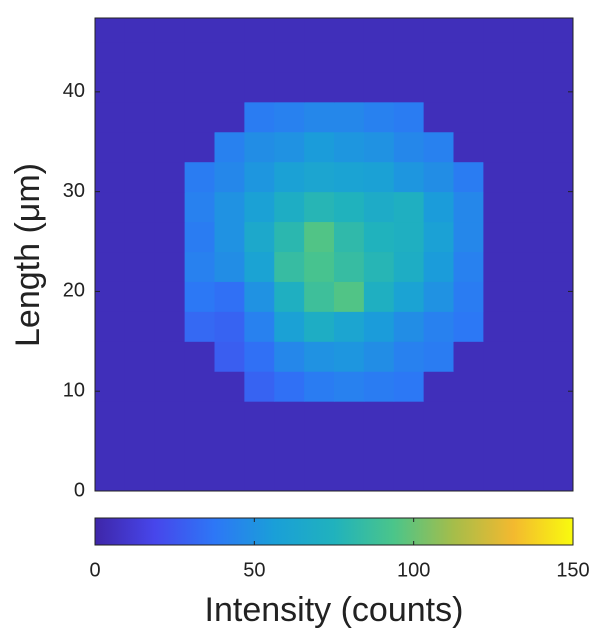 Image resolution: width=597 pixels, height=631 pixels. What do you see at coordinates (74, 91) in the screenshot?
I see `y-tick-label: 40` at bounding box center [74, 91].